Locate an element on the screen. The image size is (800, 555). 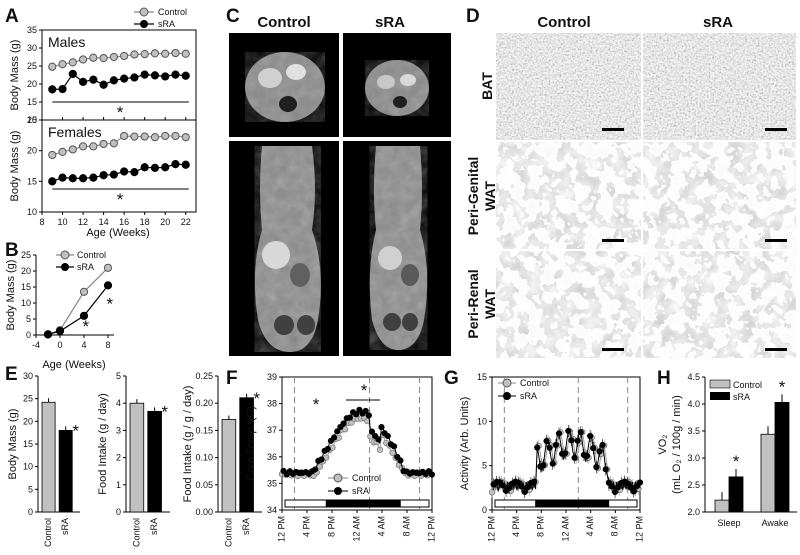
histo-pr-control is located at coordinates (568, 304).